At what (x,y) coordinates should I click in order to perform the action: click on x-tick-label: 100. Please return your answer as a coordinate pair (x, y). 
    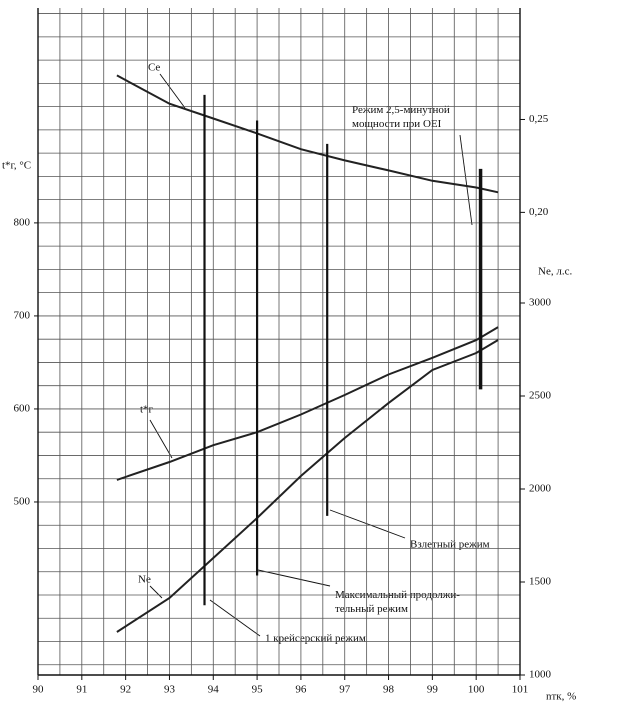
    Looking at the image, I should click on (476, 690).